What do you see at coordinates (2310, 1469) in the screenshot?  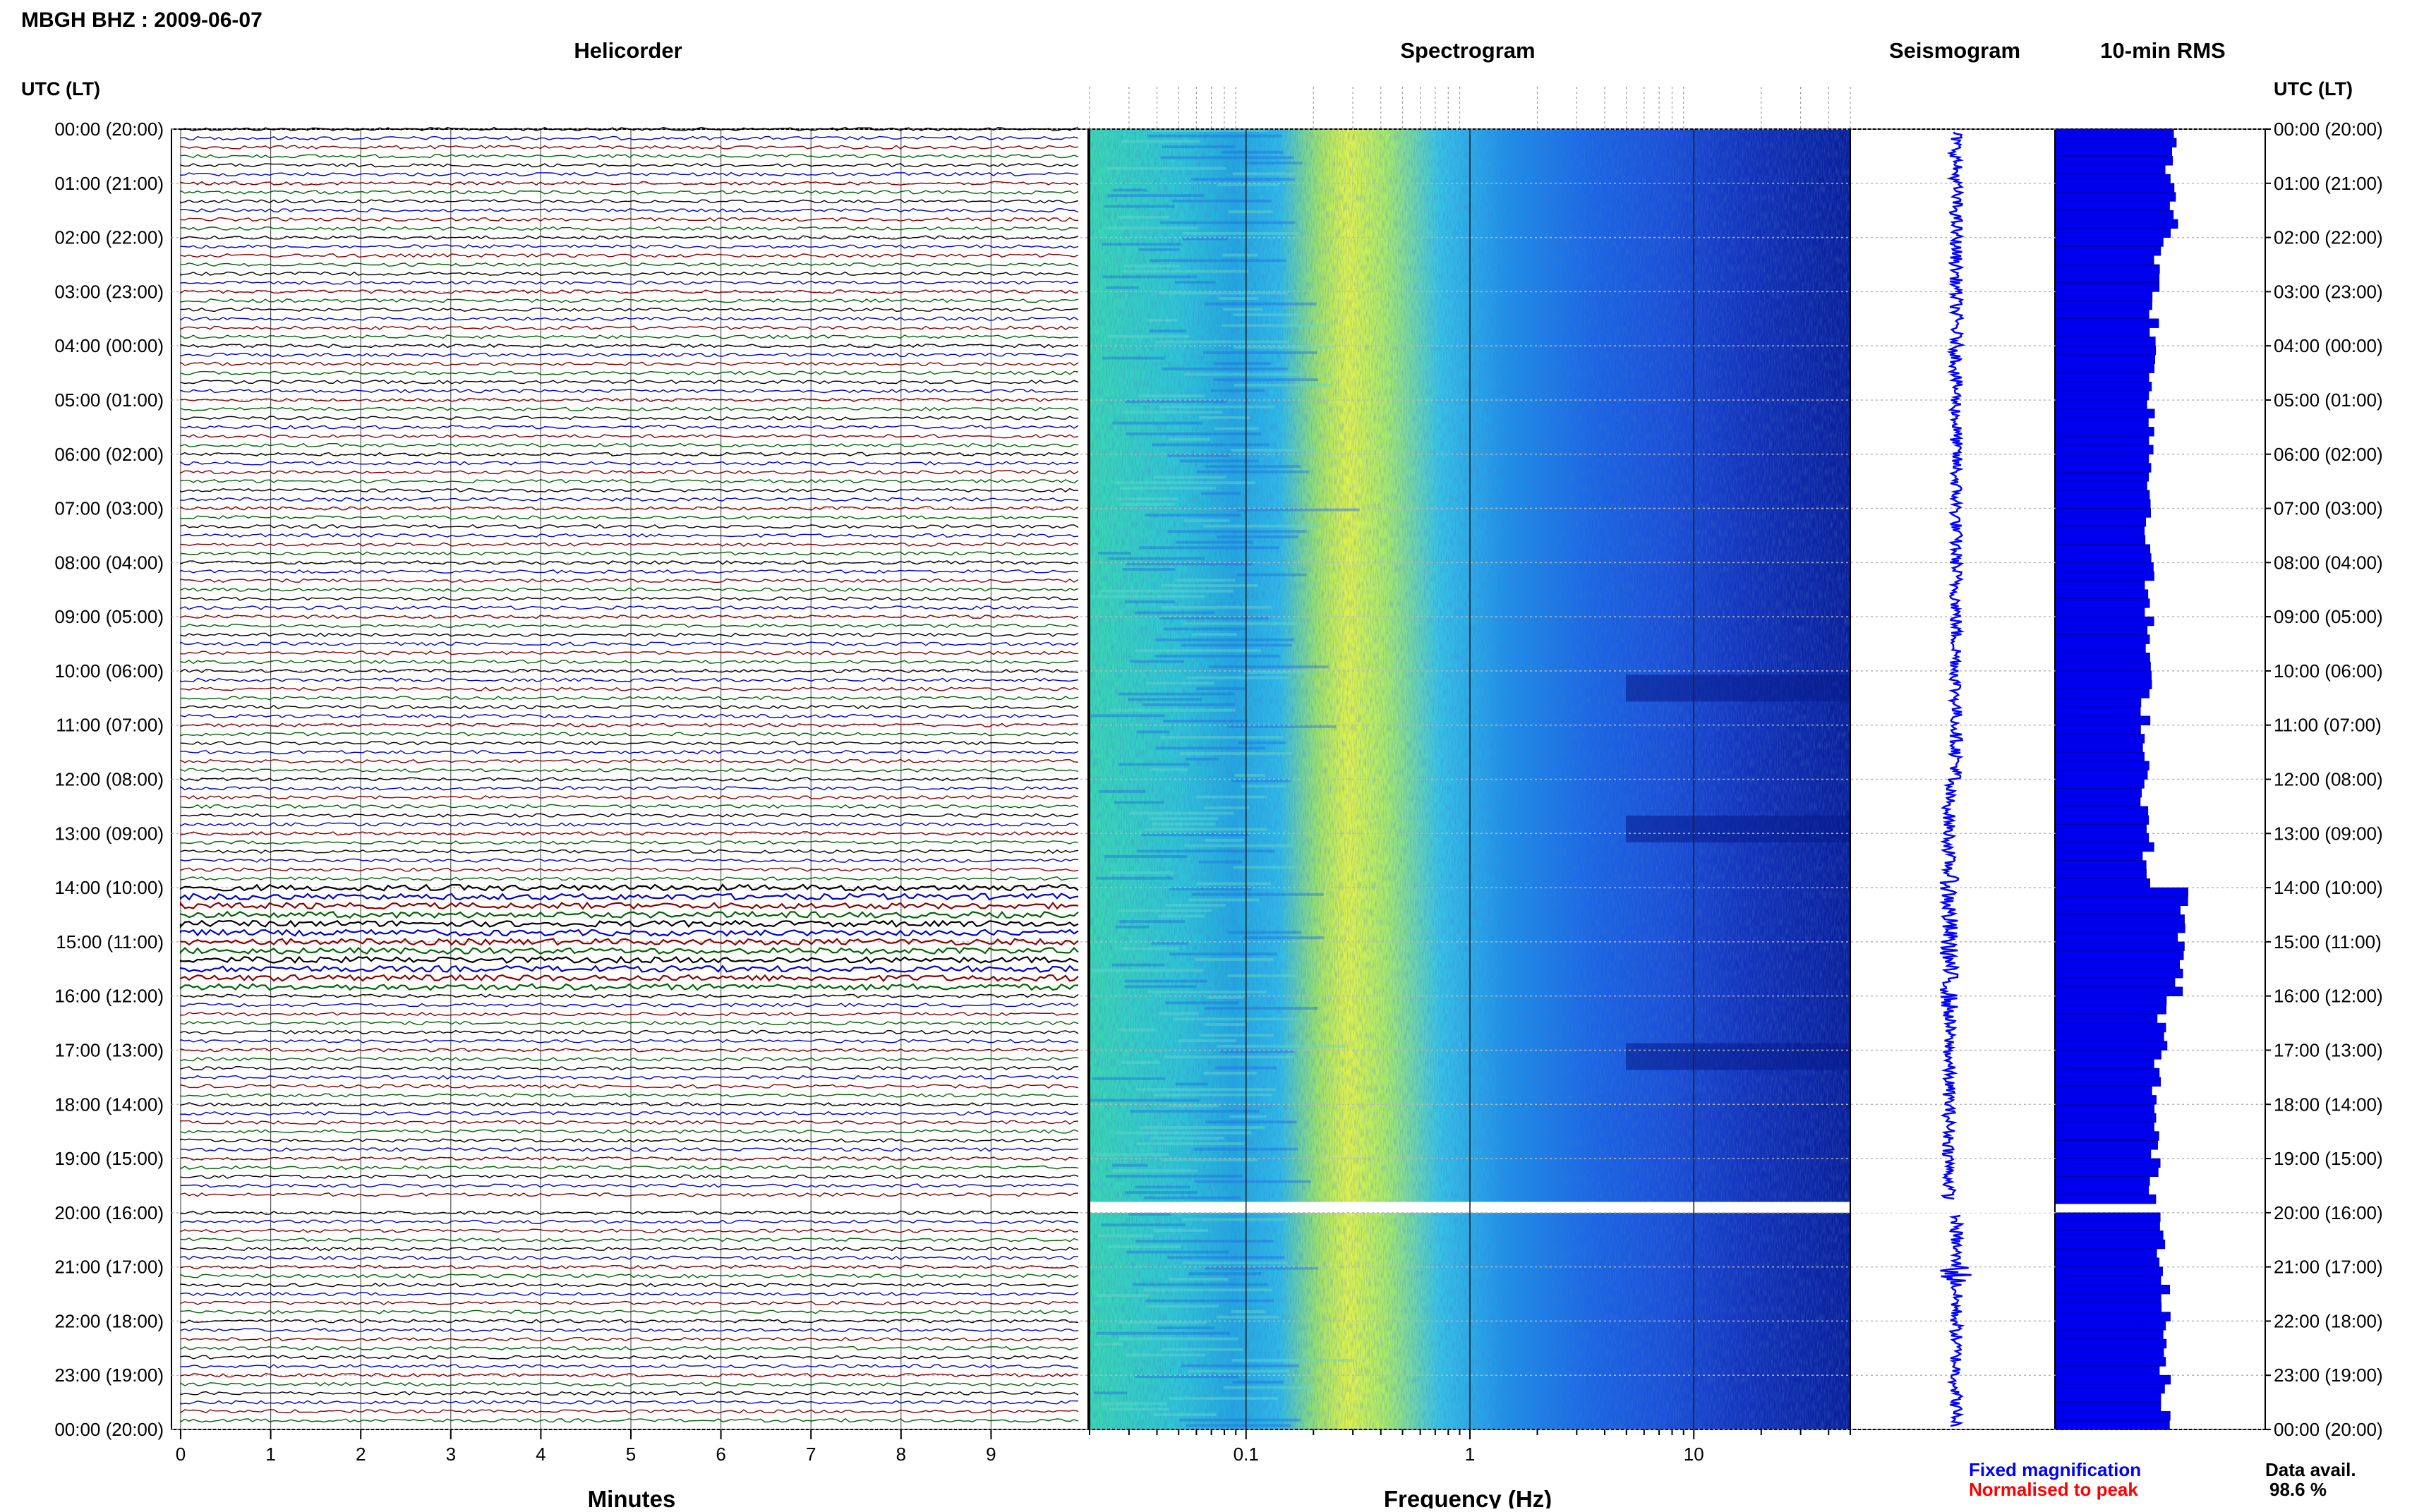 I see `data-avail-label: Data avail.` at bounding box center [2310, 1469].